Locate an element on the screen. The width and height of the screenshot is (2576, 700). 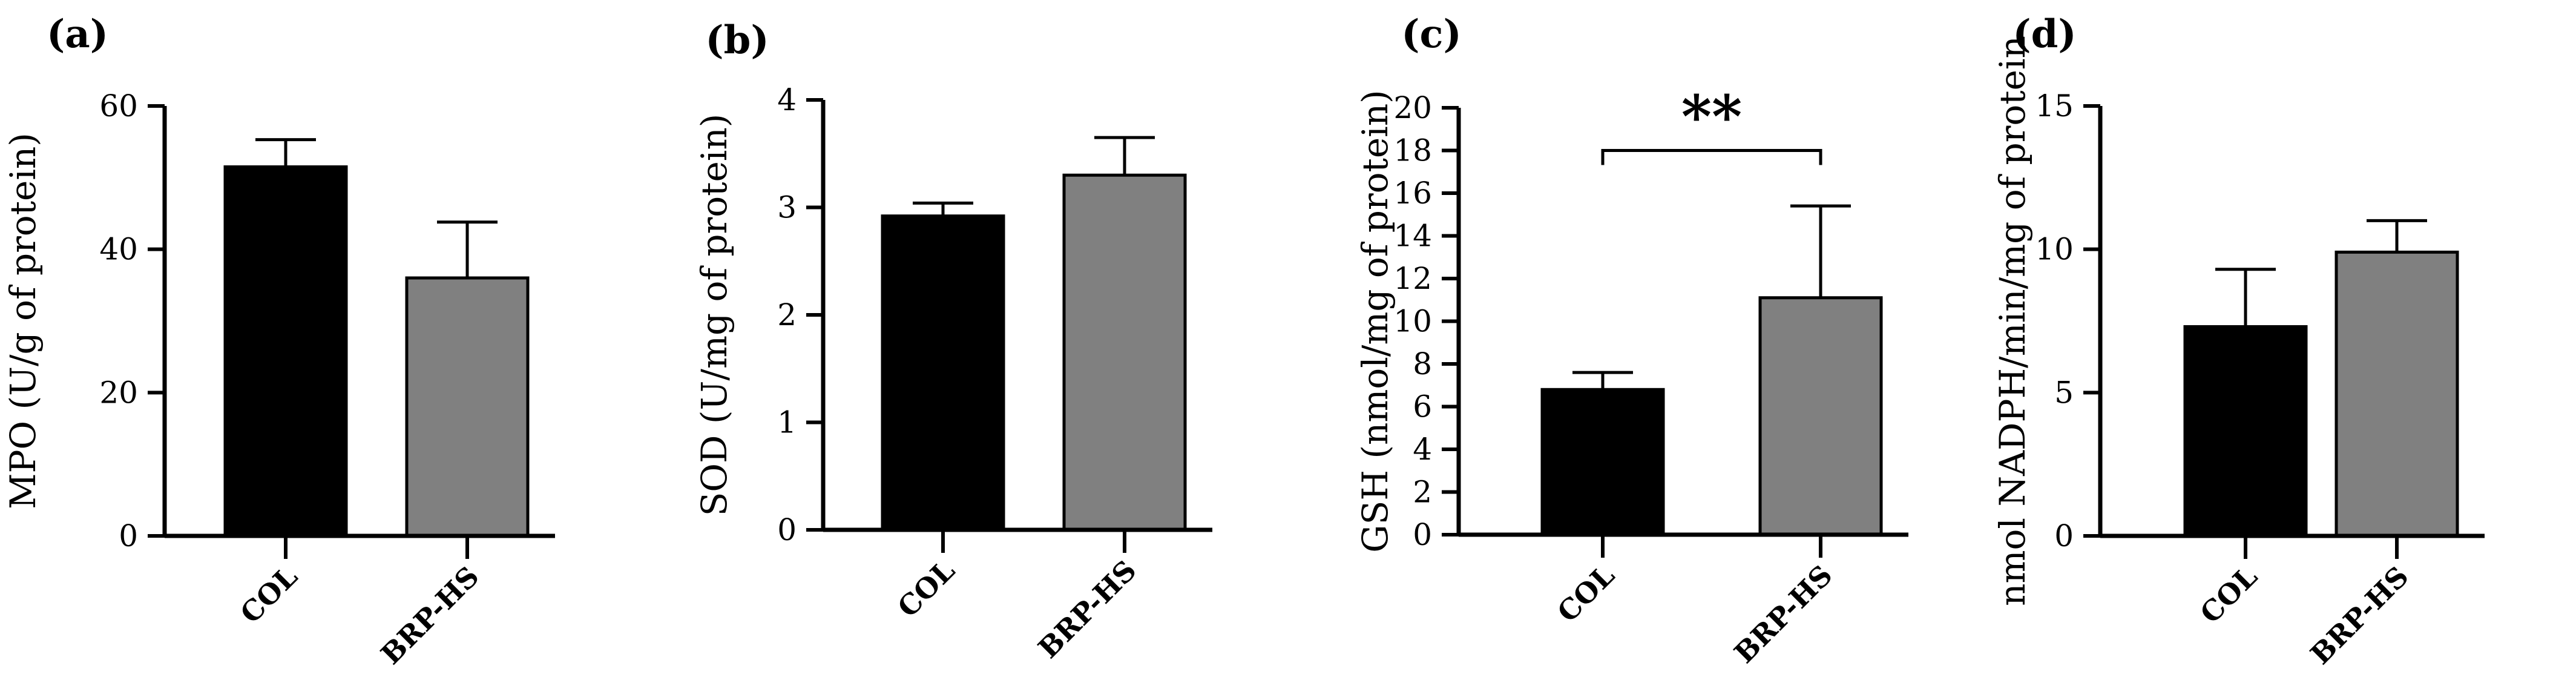
y-axis-title: nmol NADPH/min/mg of protein is located at coordinates (2012, 321).